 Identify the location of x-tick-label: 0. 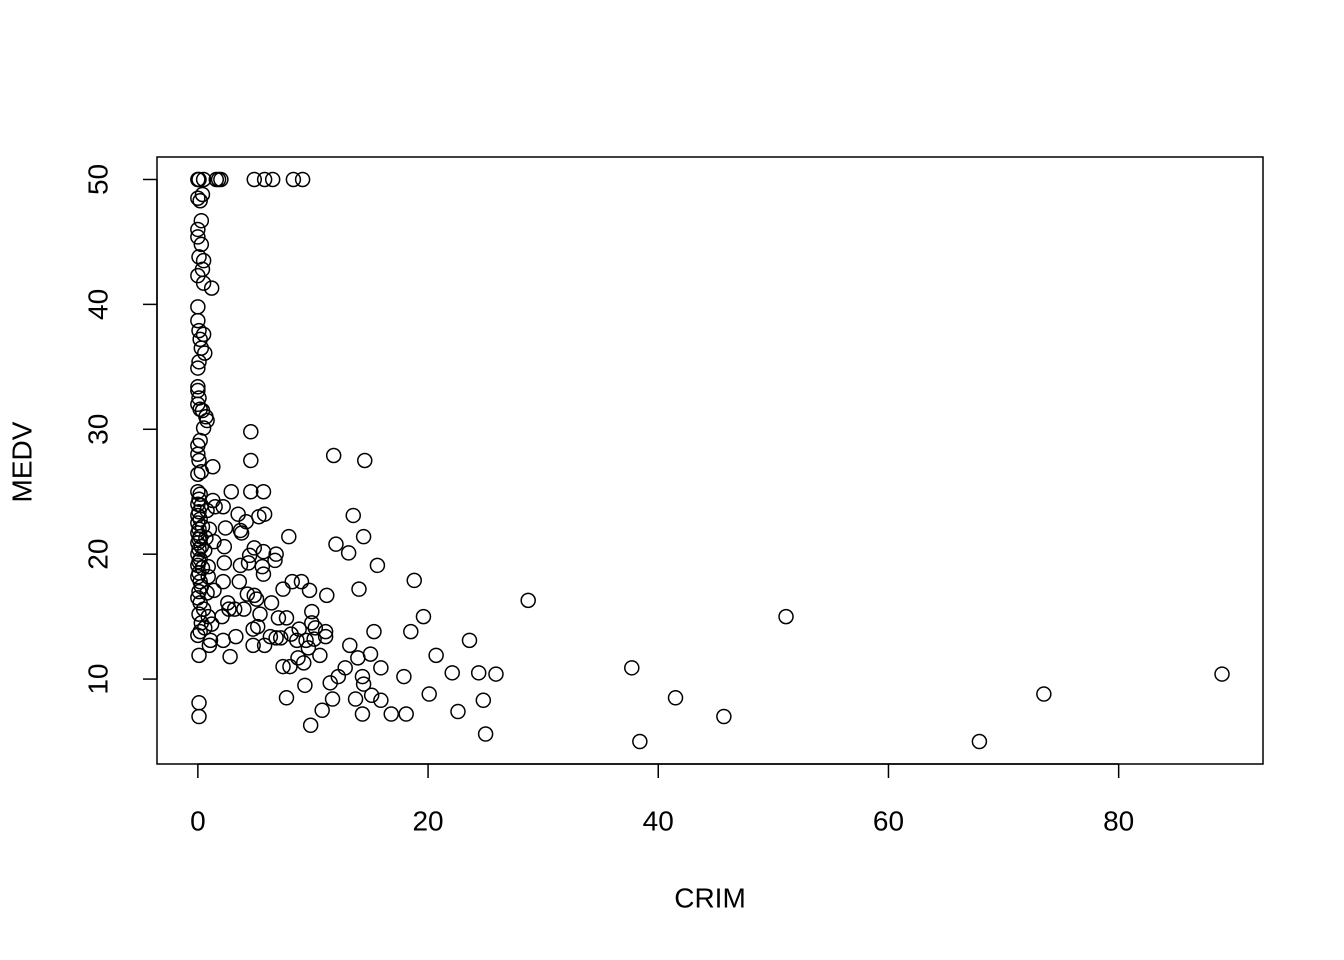
(198, 820).